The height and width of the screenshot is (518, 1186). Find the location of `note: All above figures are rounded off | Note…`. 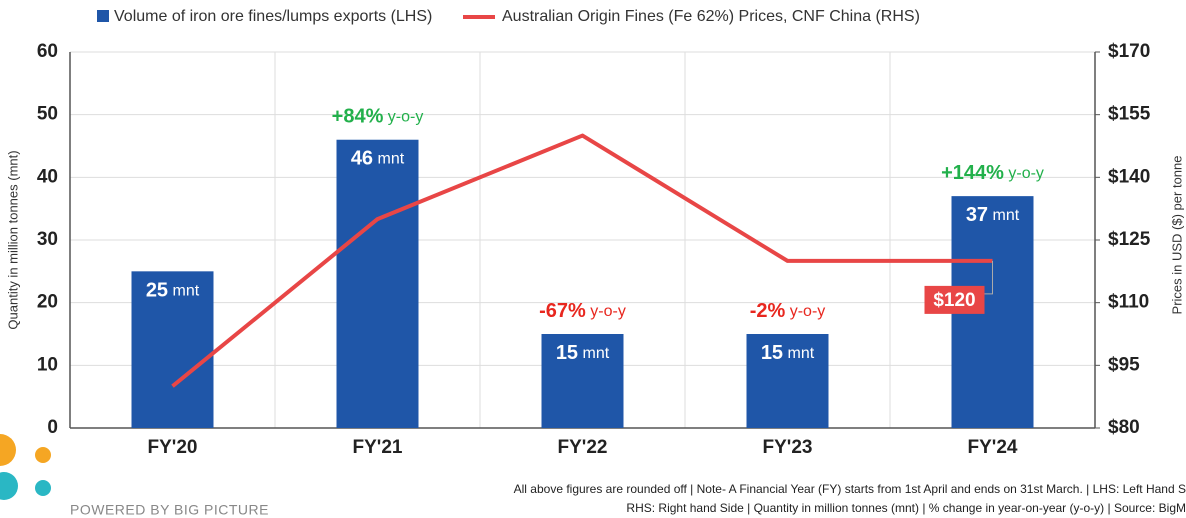

note: All above figures are rounded off | Note… is located at coordinates (850, 489).